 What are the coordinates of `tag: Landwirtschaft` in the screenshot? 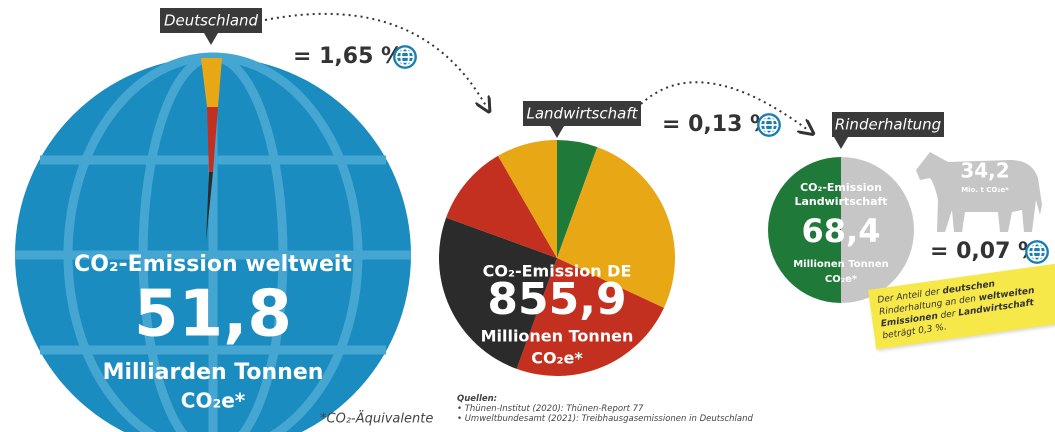 It's located at (582, 119).